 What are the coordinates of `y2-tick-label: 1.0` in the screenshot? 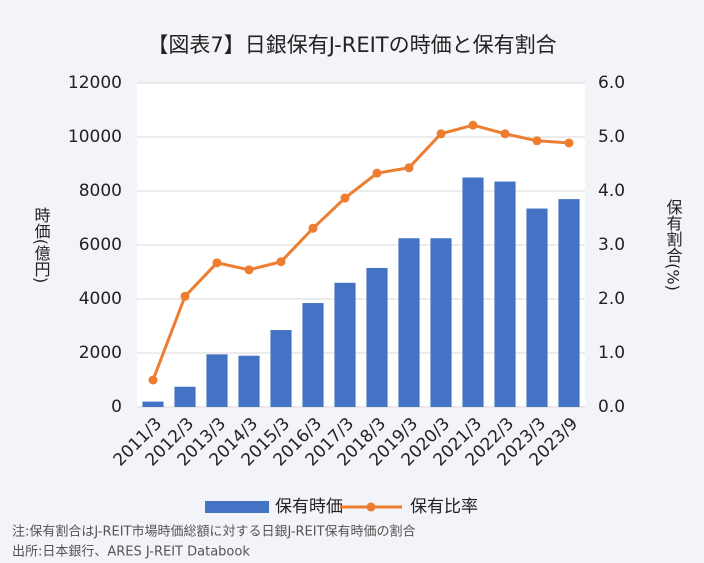 It's located at (611, 353).